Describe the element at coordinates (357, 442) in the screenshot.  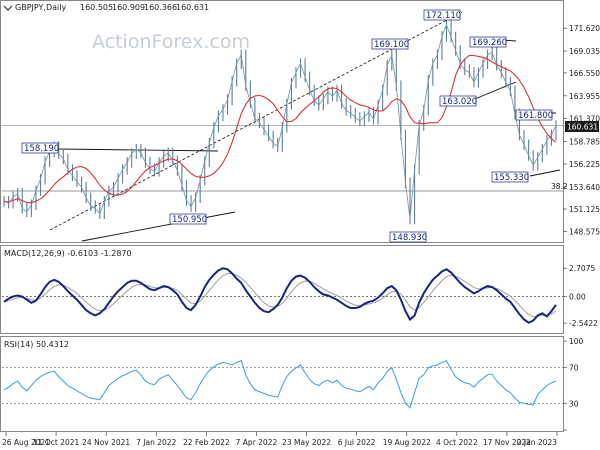
I see `date-tick-label: 6 Jul 2022` at that location.